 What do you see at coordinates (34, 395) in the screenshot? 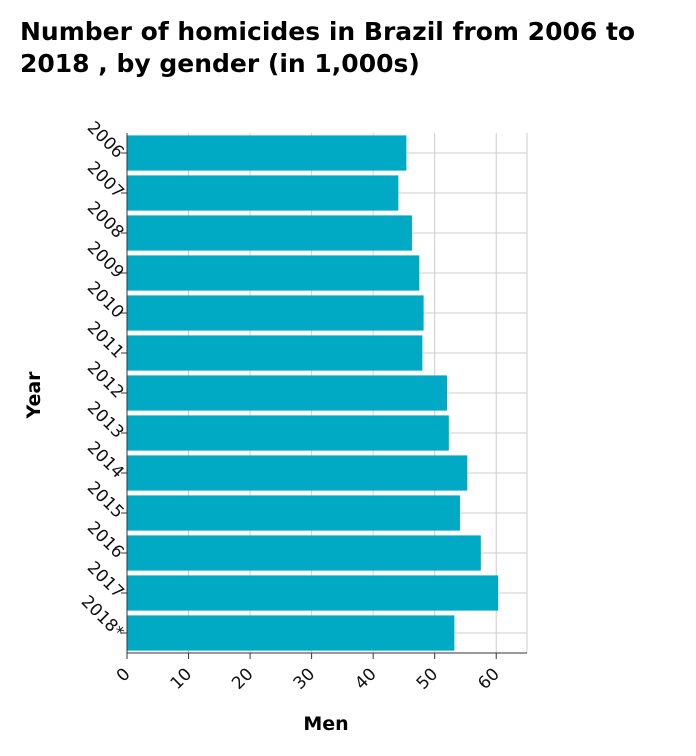
I see `y-axis-label: Year` at bounding box center [34, 395].